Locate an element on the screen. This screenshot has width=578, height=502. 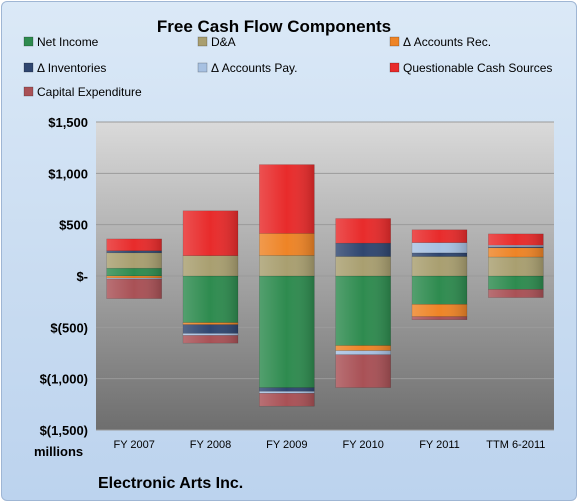
x-category-label: TTM 6-2011 is located at coordinates (515, 445).